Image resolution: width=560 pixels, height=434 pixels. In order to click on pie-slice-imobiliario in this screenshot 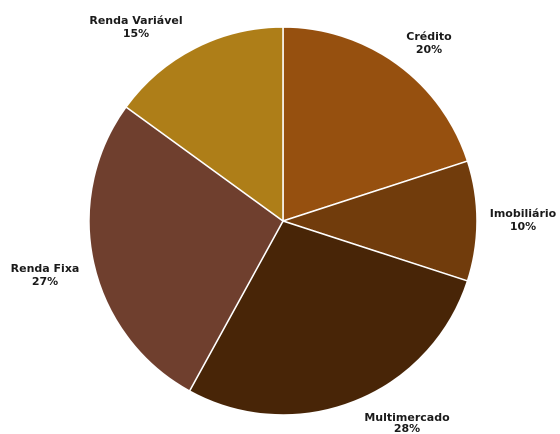, I will do `click(379, 221)`.